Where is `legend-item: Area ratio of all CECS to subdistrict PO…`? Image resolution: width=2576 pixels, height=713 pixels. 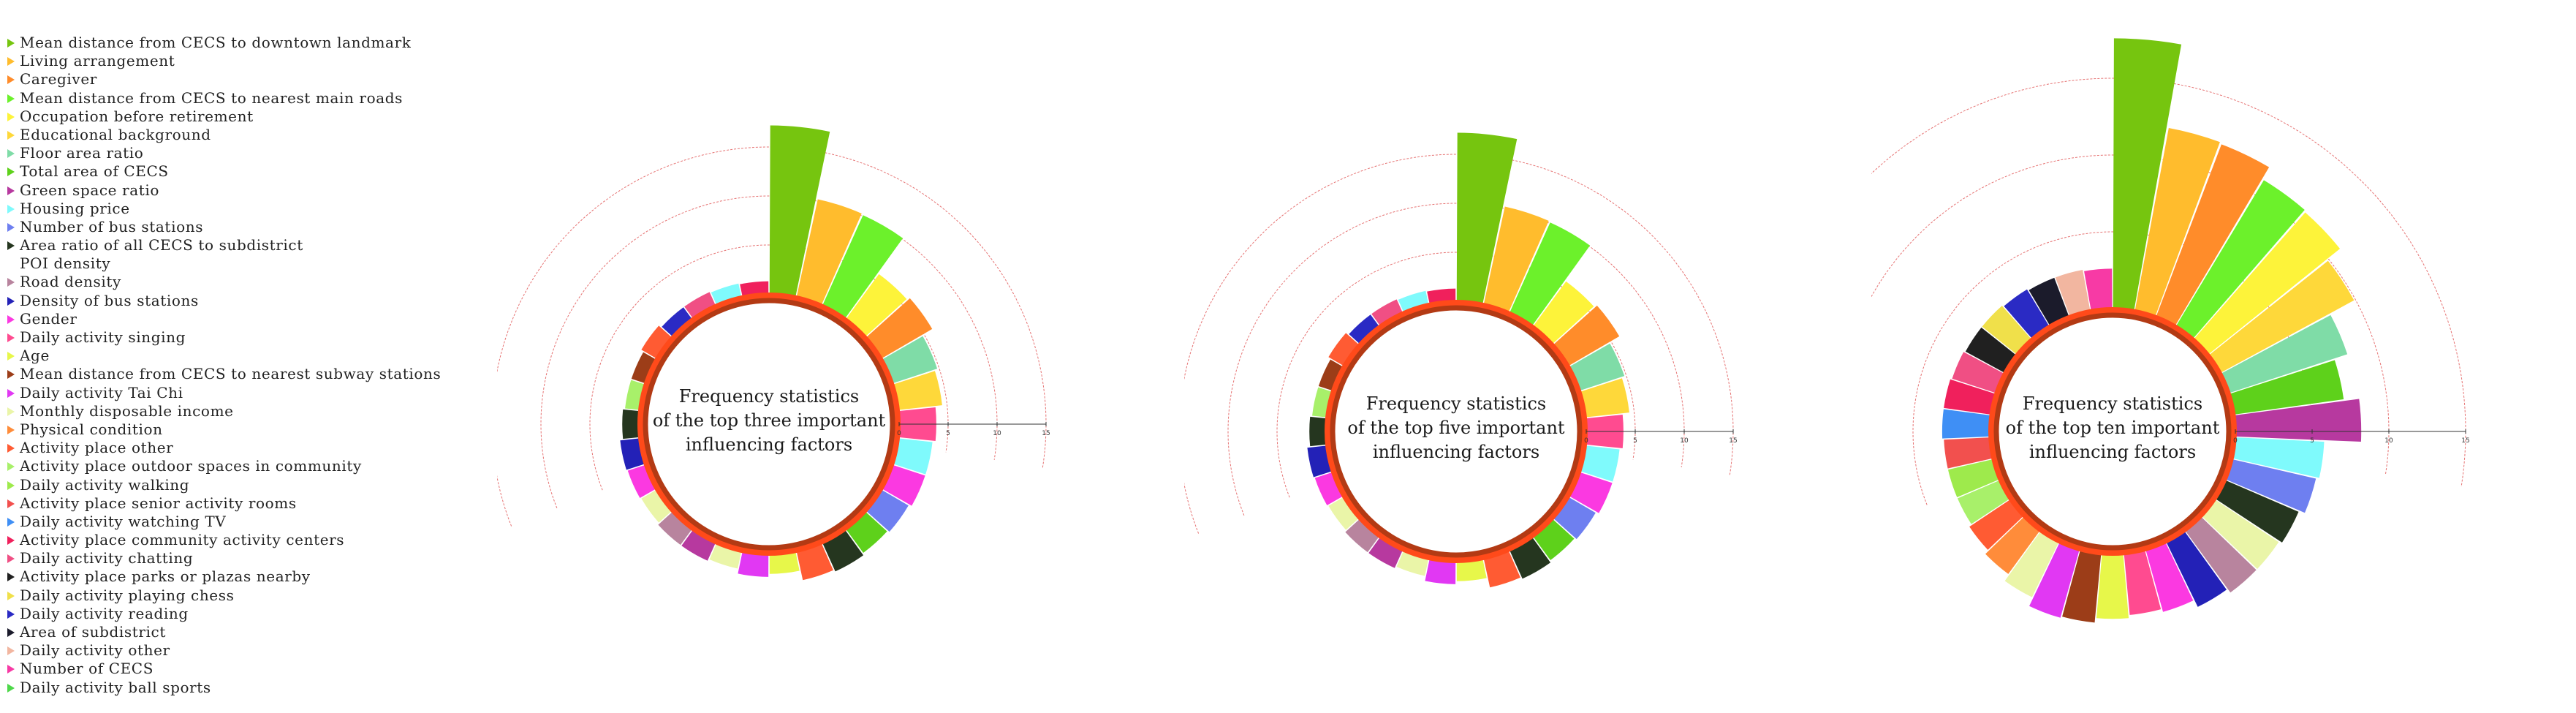 legend-item: Area ratio of all CECS to subdistrict PO… is located at coordinates (255, 254).